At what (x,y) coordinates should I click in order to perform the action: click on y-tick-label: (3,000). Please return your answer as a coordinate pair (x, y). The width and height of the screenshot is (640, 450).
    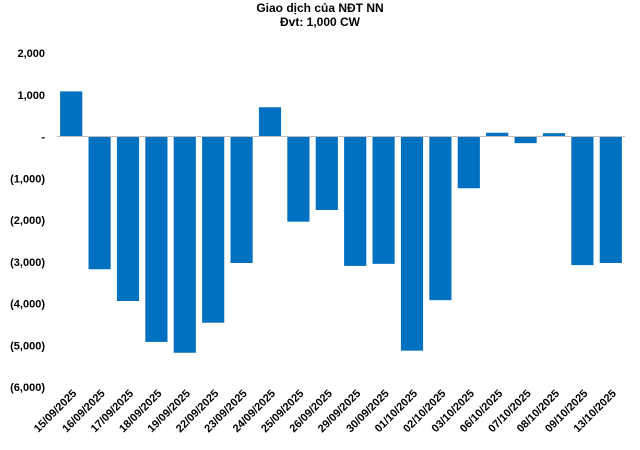
    Looking at the image, I should click on (27, 263).